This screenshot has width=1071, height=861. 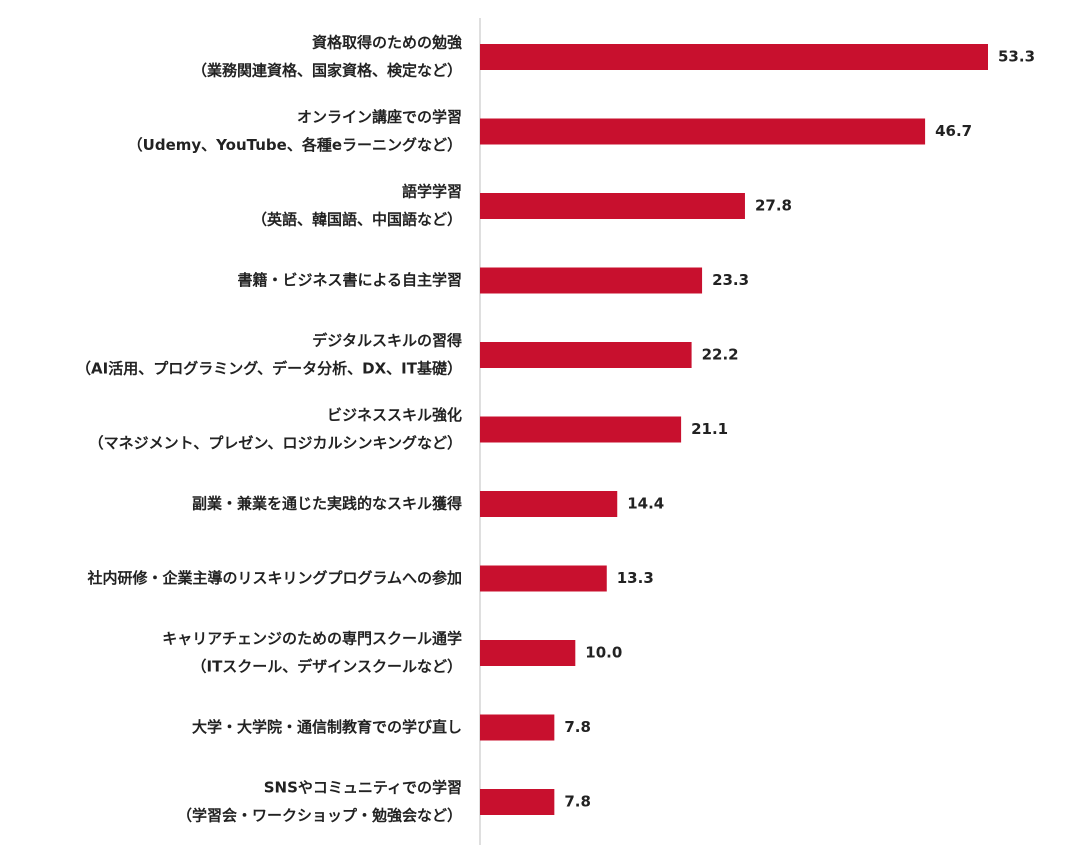 I want to click on category-label: （ITスクール、デザインスクールなど）, so click(x=326, y=667).